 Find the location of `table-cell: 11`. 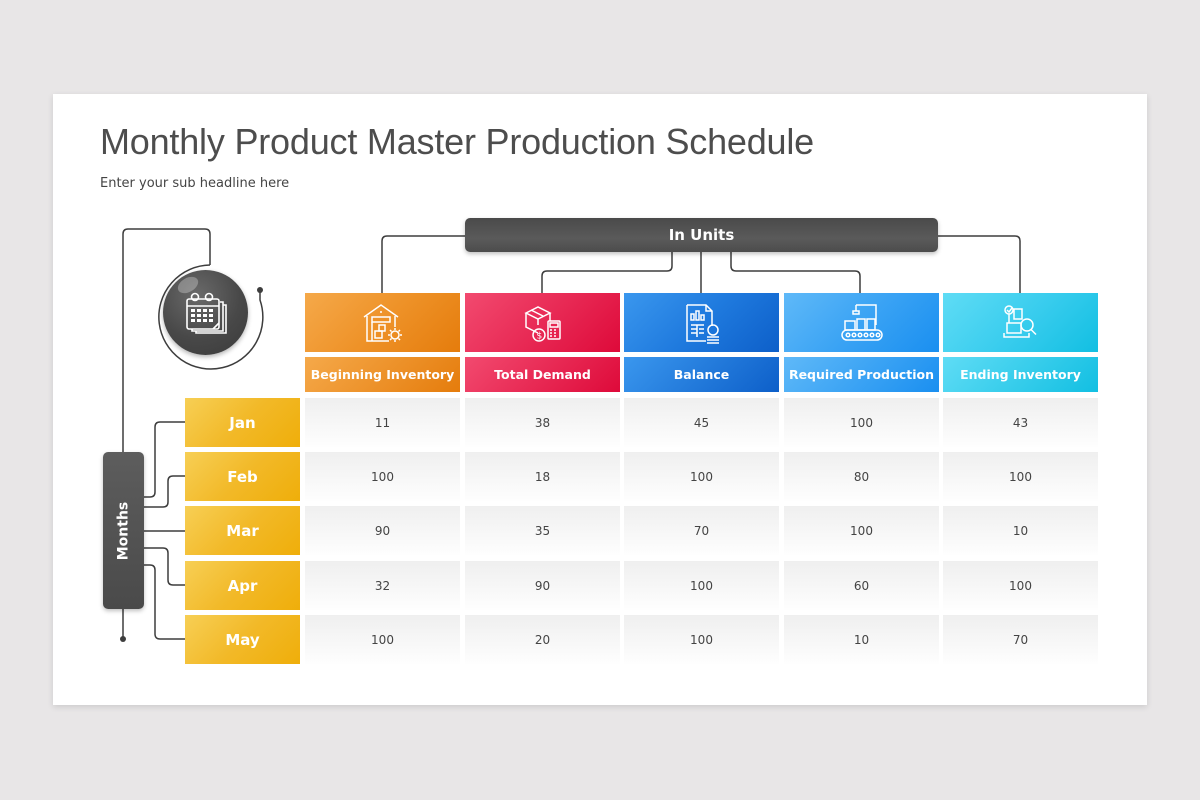

table-cell: 11 is located at coordinates (382, 422).